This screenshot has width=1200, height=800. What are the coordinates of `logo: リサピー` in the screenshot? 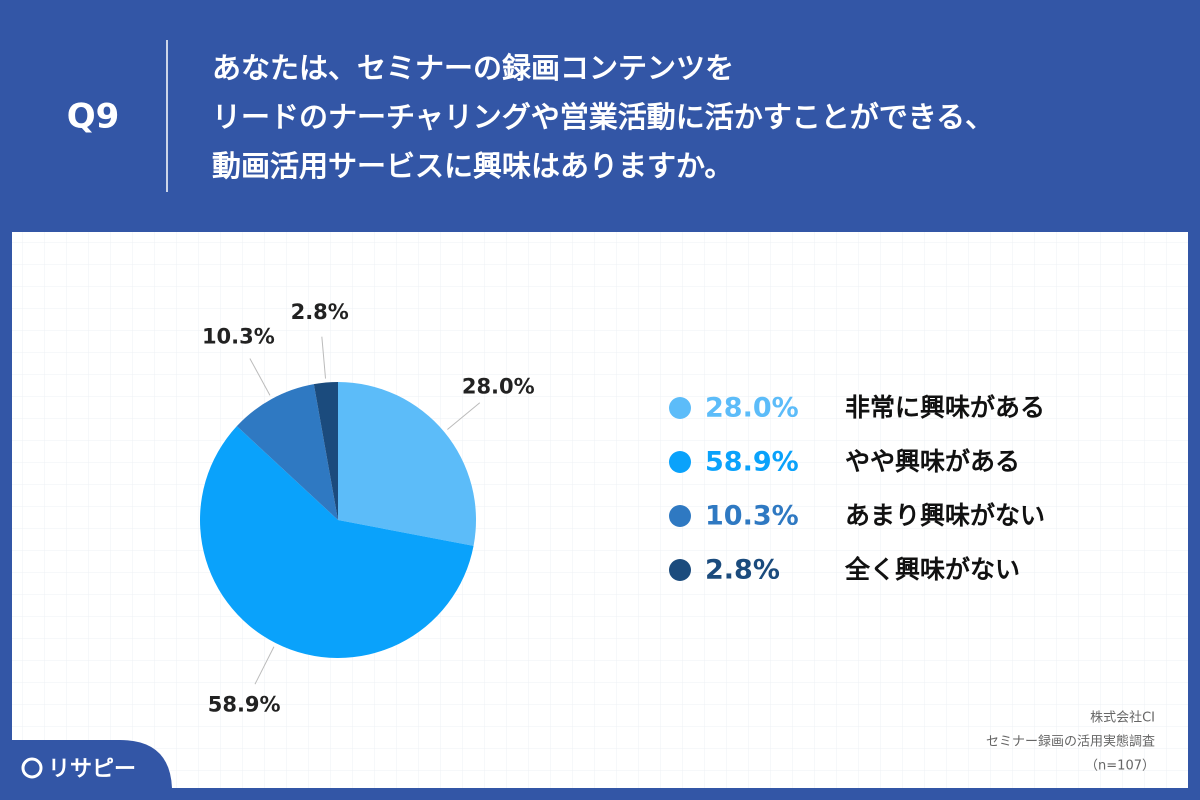 It's located at (92, 769).